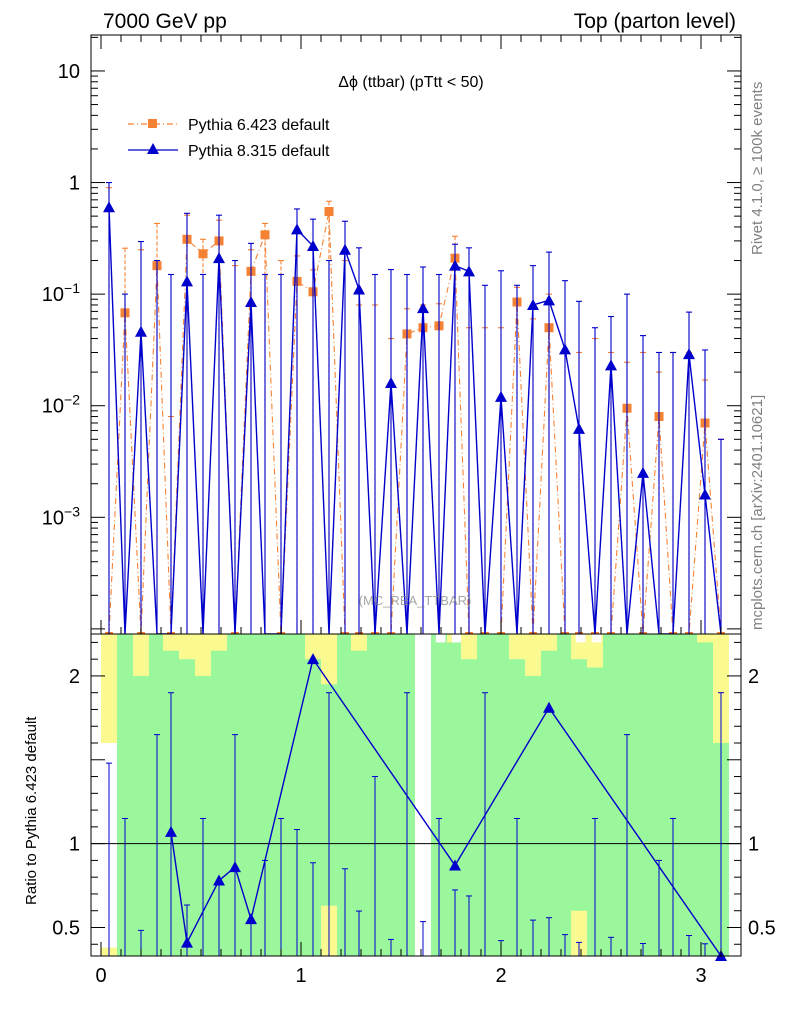 This screenshot has height=1024, width=786. What do you see at coordinates (100, 976) in the screenshot?
I see `x-tick-label: 0` at bounding box center [100, 976].